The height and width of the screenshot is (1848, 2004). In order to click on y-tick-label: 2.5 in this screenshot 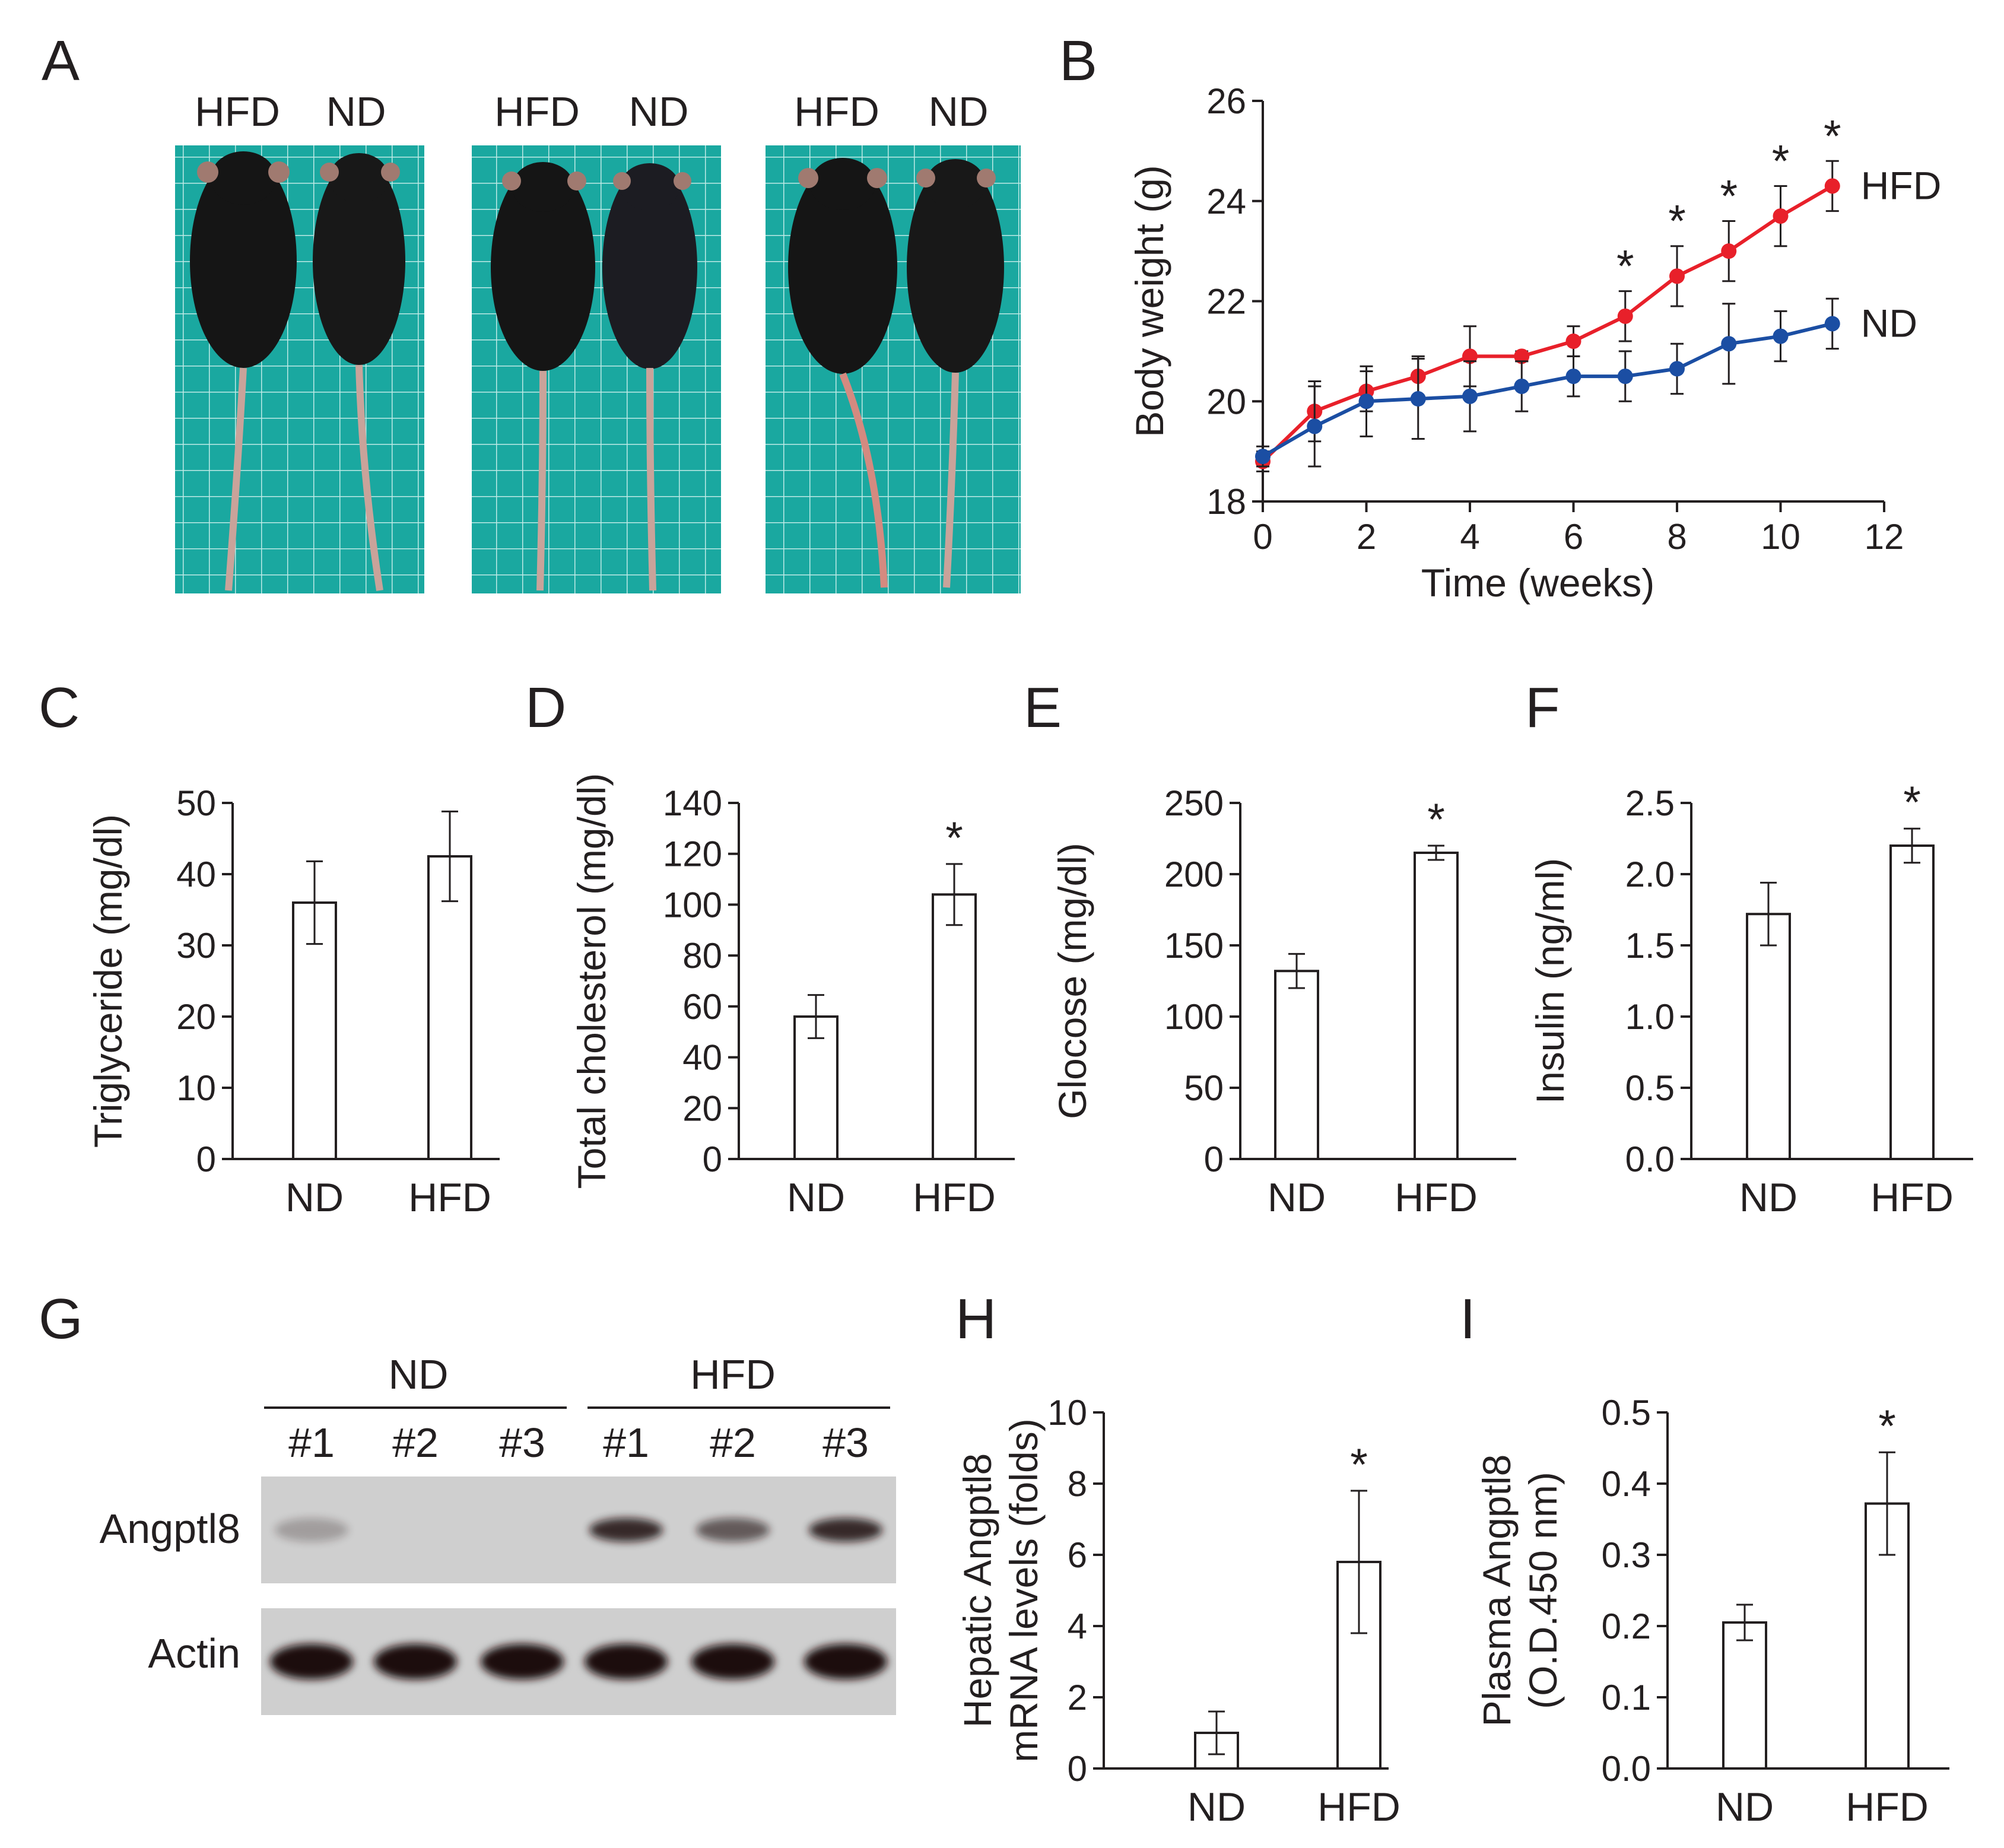, I will do `click(1650, 803)`.